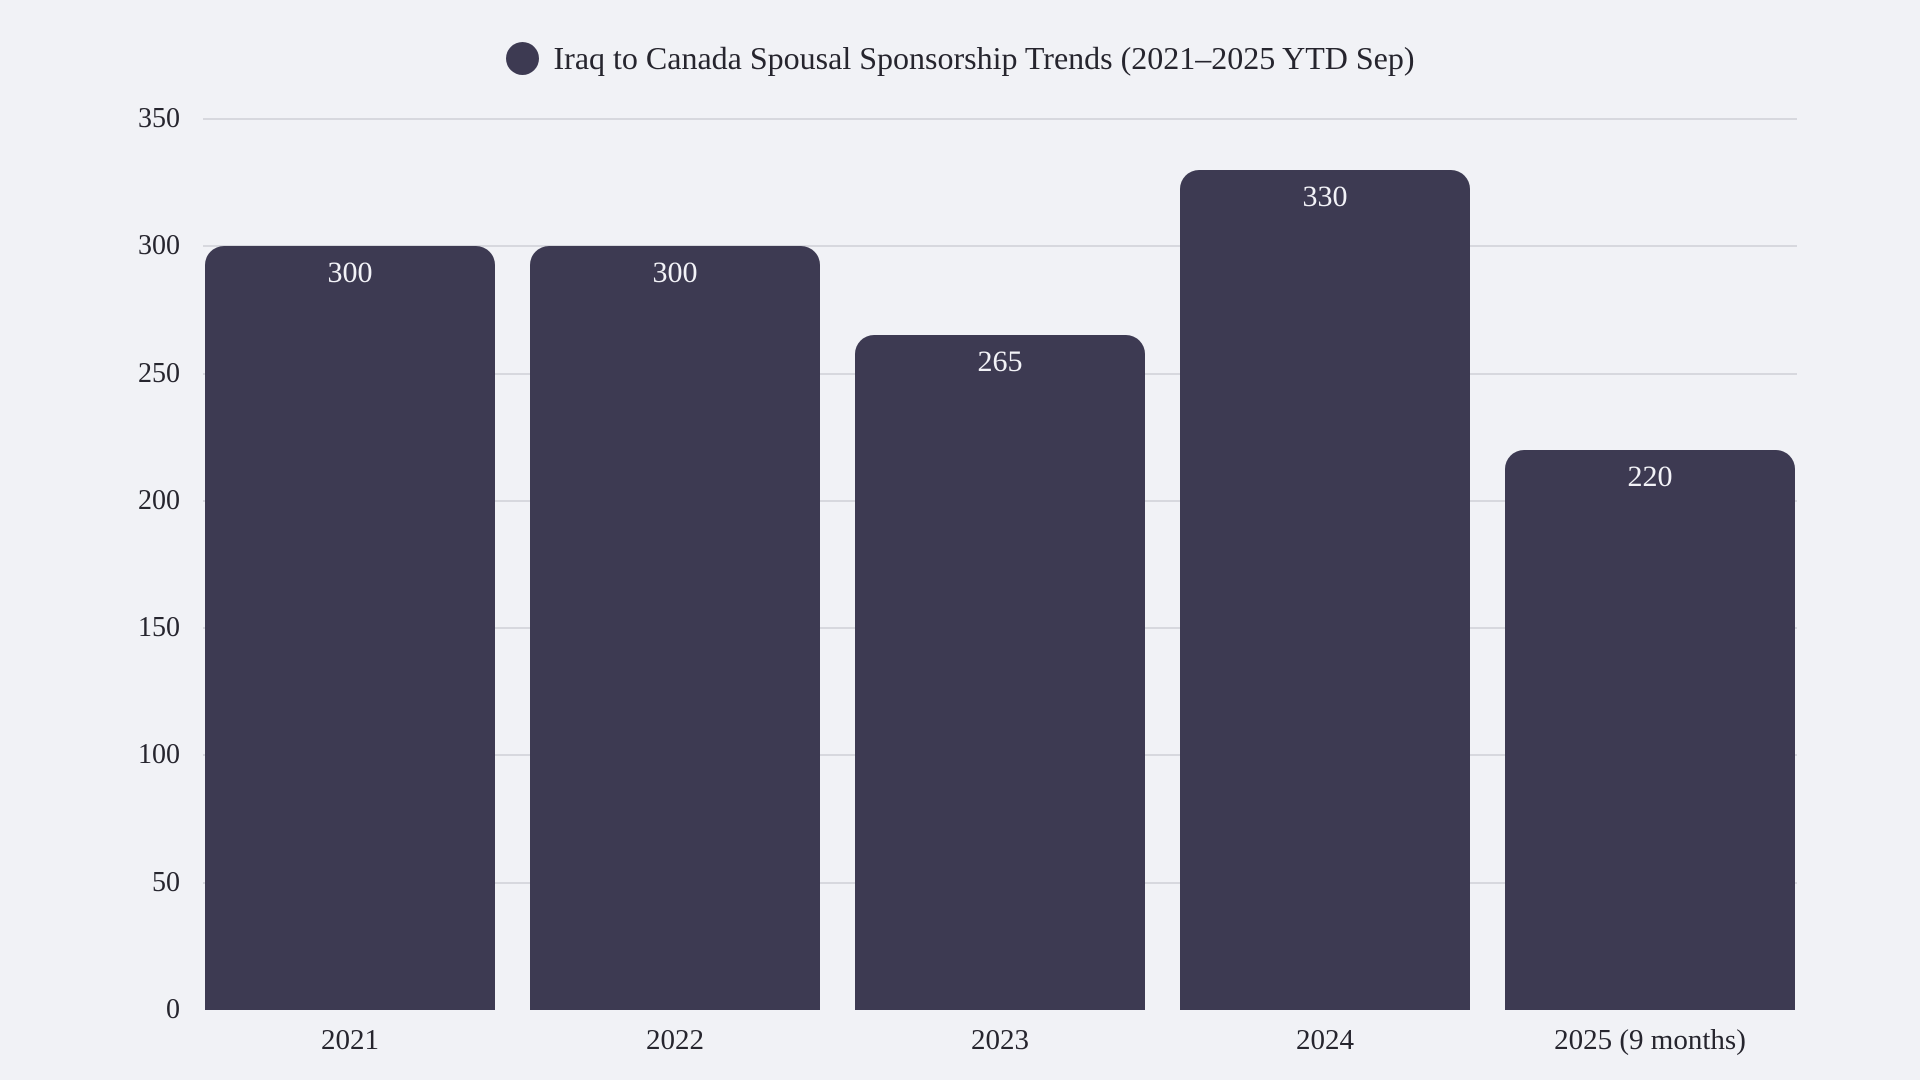 This screenshot has height=1080, width=1920. Describe the element at coordinates (1325, 1040) in the screenshot. I see `x-tick-label-2024: 2024` at that location.